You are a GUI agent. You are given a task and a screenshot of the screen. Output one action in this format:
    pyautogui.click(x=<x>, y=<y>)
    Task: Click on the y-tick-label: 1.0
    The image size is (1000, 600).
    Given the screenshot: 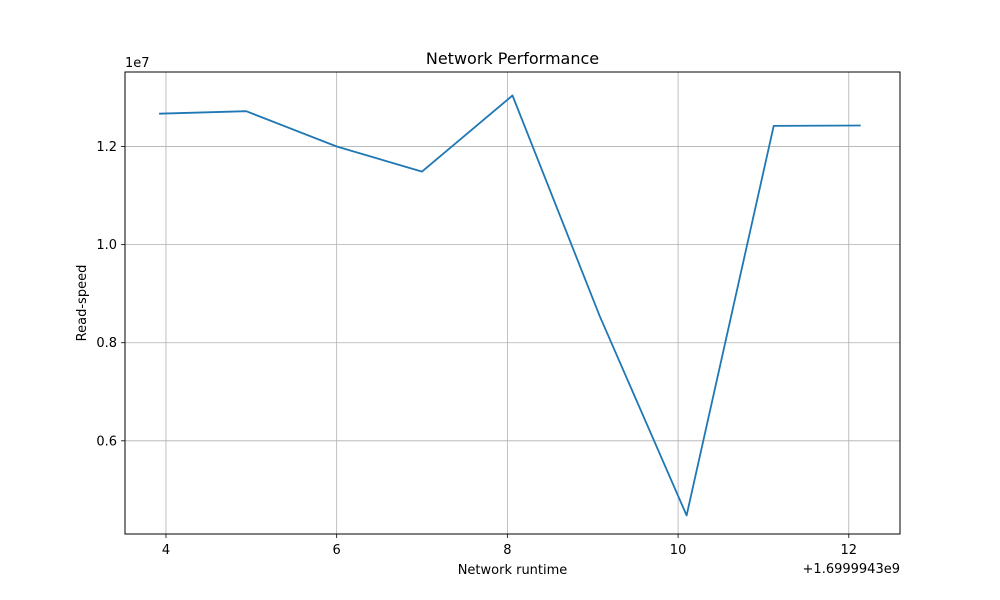 What is the action you would take?
    pyautogui.click(x=106, y=245)
    